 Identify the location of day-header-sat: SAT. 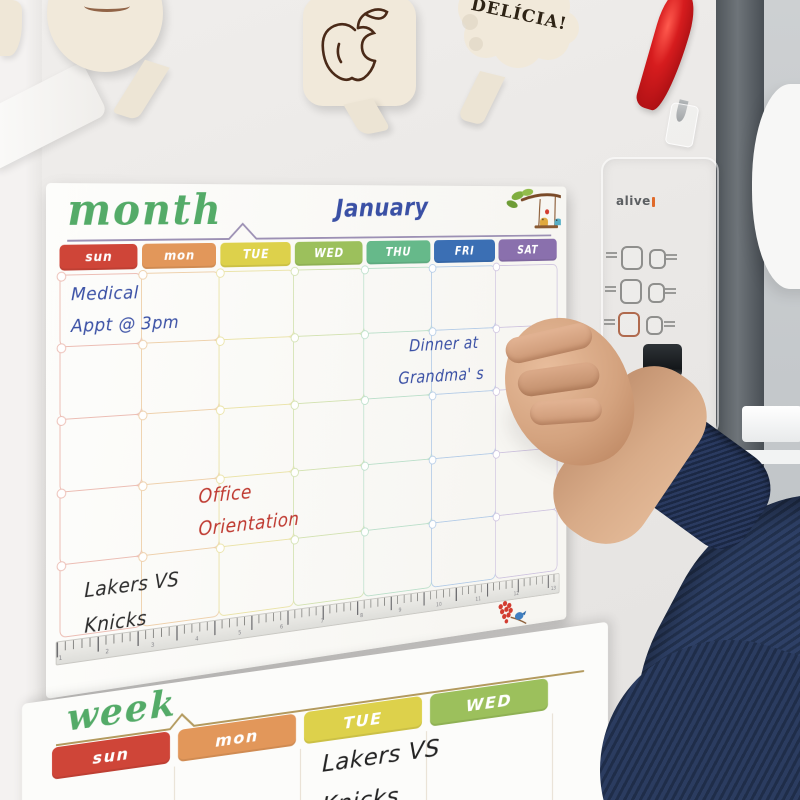
(527, 250).